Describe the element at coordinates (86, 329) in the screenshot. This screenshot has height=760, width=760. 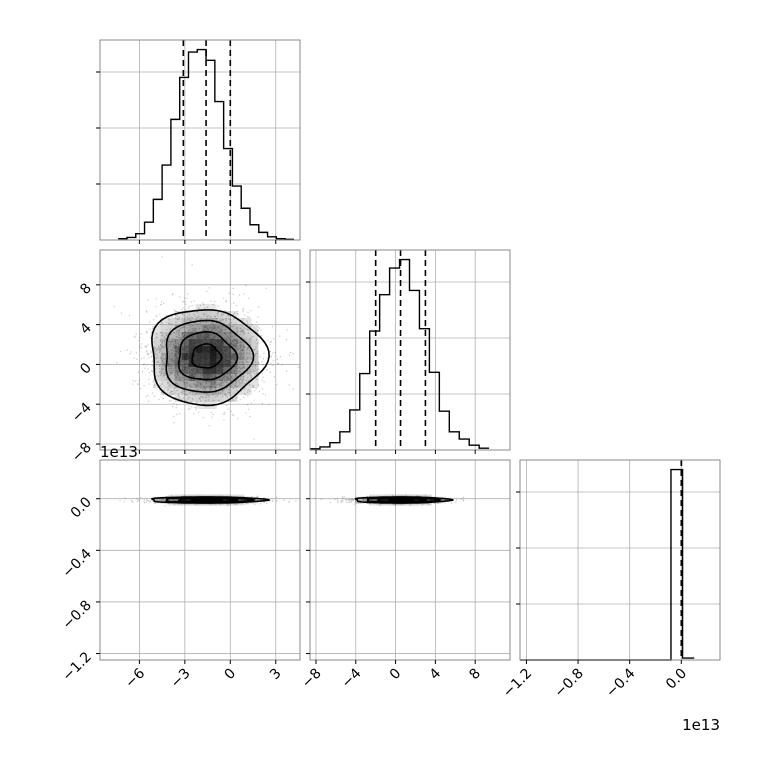
I see `y-tick-label: 4` at that location.